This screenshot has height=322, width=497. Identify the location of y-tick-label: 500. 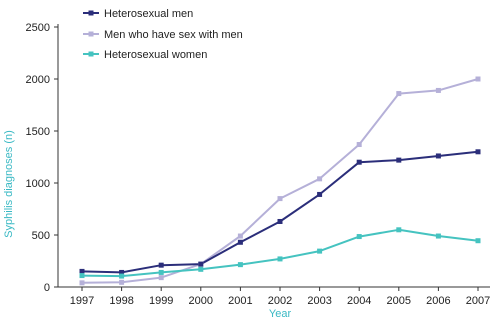
(41, 236).